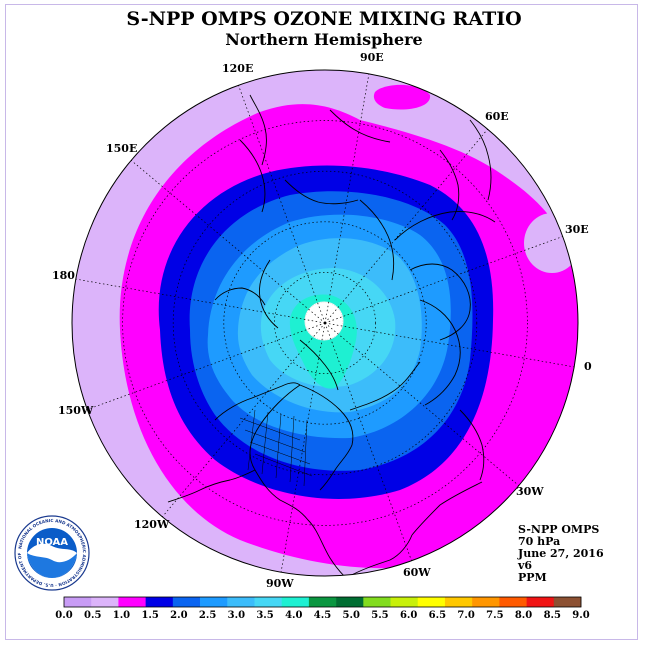 The width and height of the screenshot is (648, 648). What do you see at coordinates (465, 615) in the screenshot?
I see `colorbar-tick-label: 7.0` at bounding box center [465, 615].